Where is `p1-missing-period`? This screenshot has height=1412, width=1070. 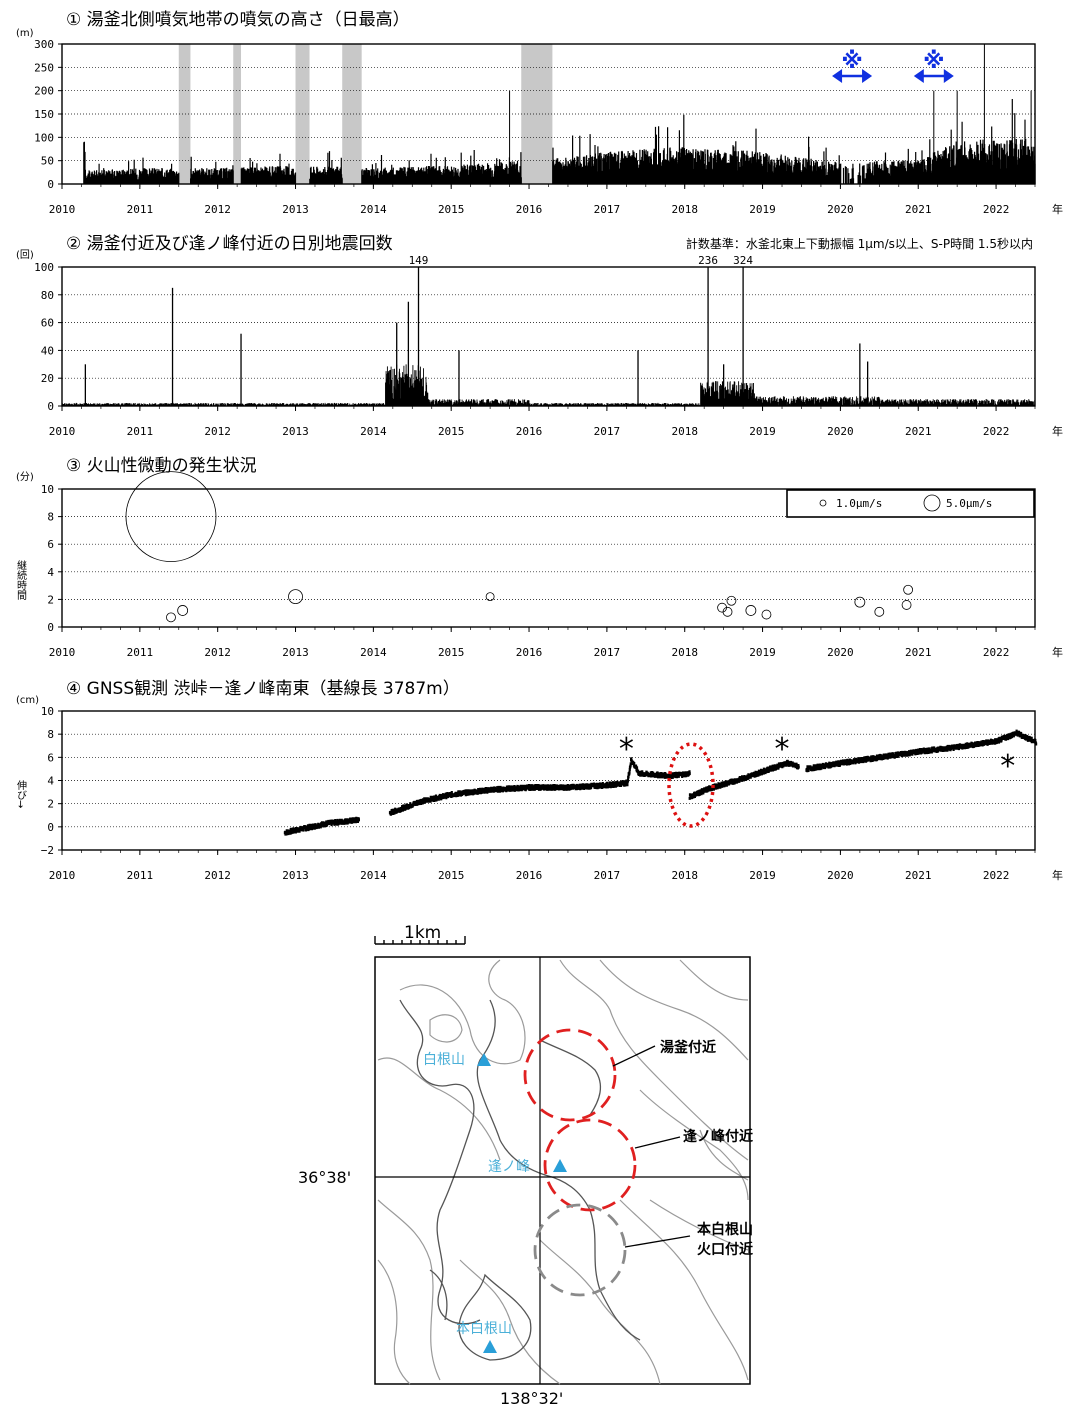 p1-missing-period is located at coordinates (184, 114).